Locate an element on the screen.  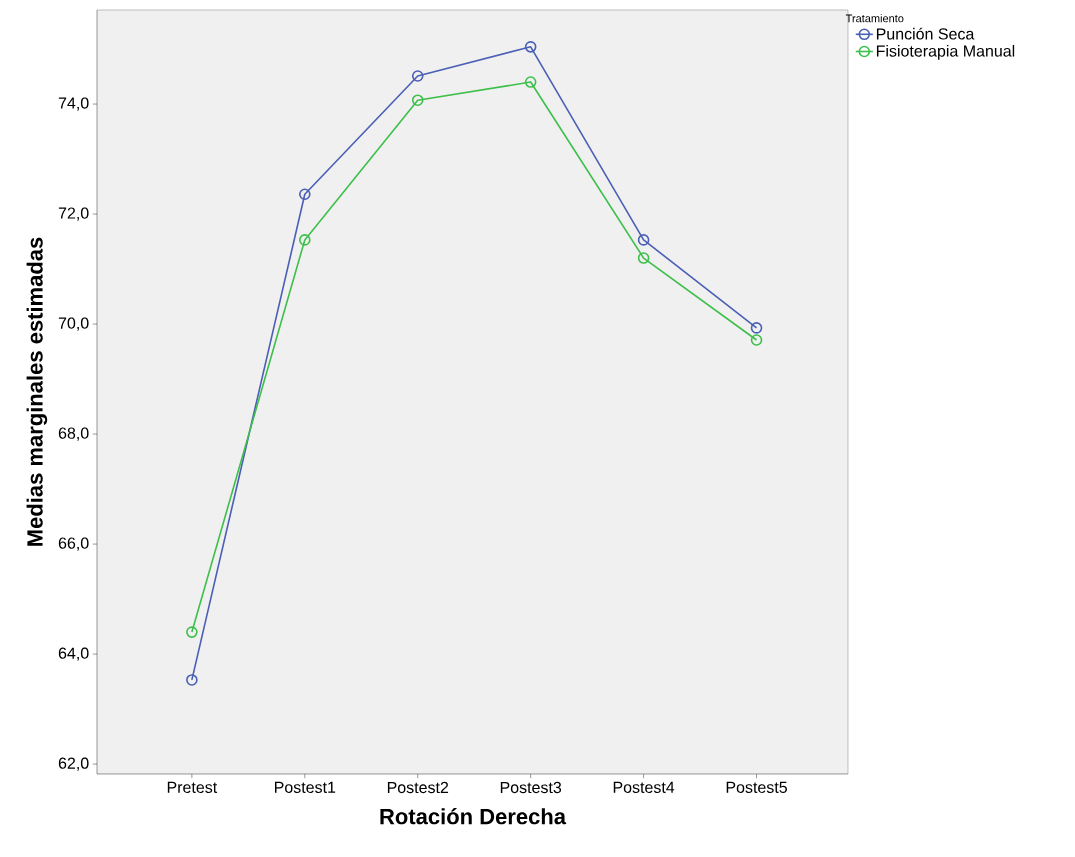
y-tick-label: 74,0 is located at coordinates (73, 104).